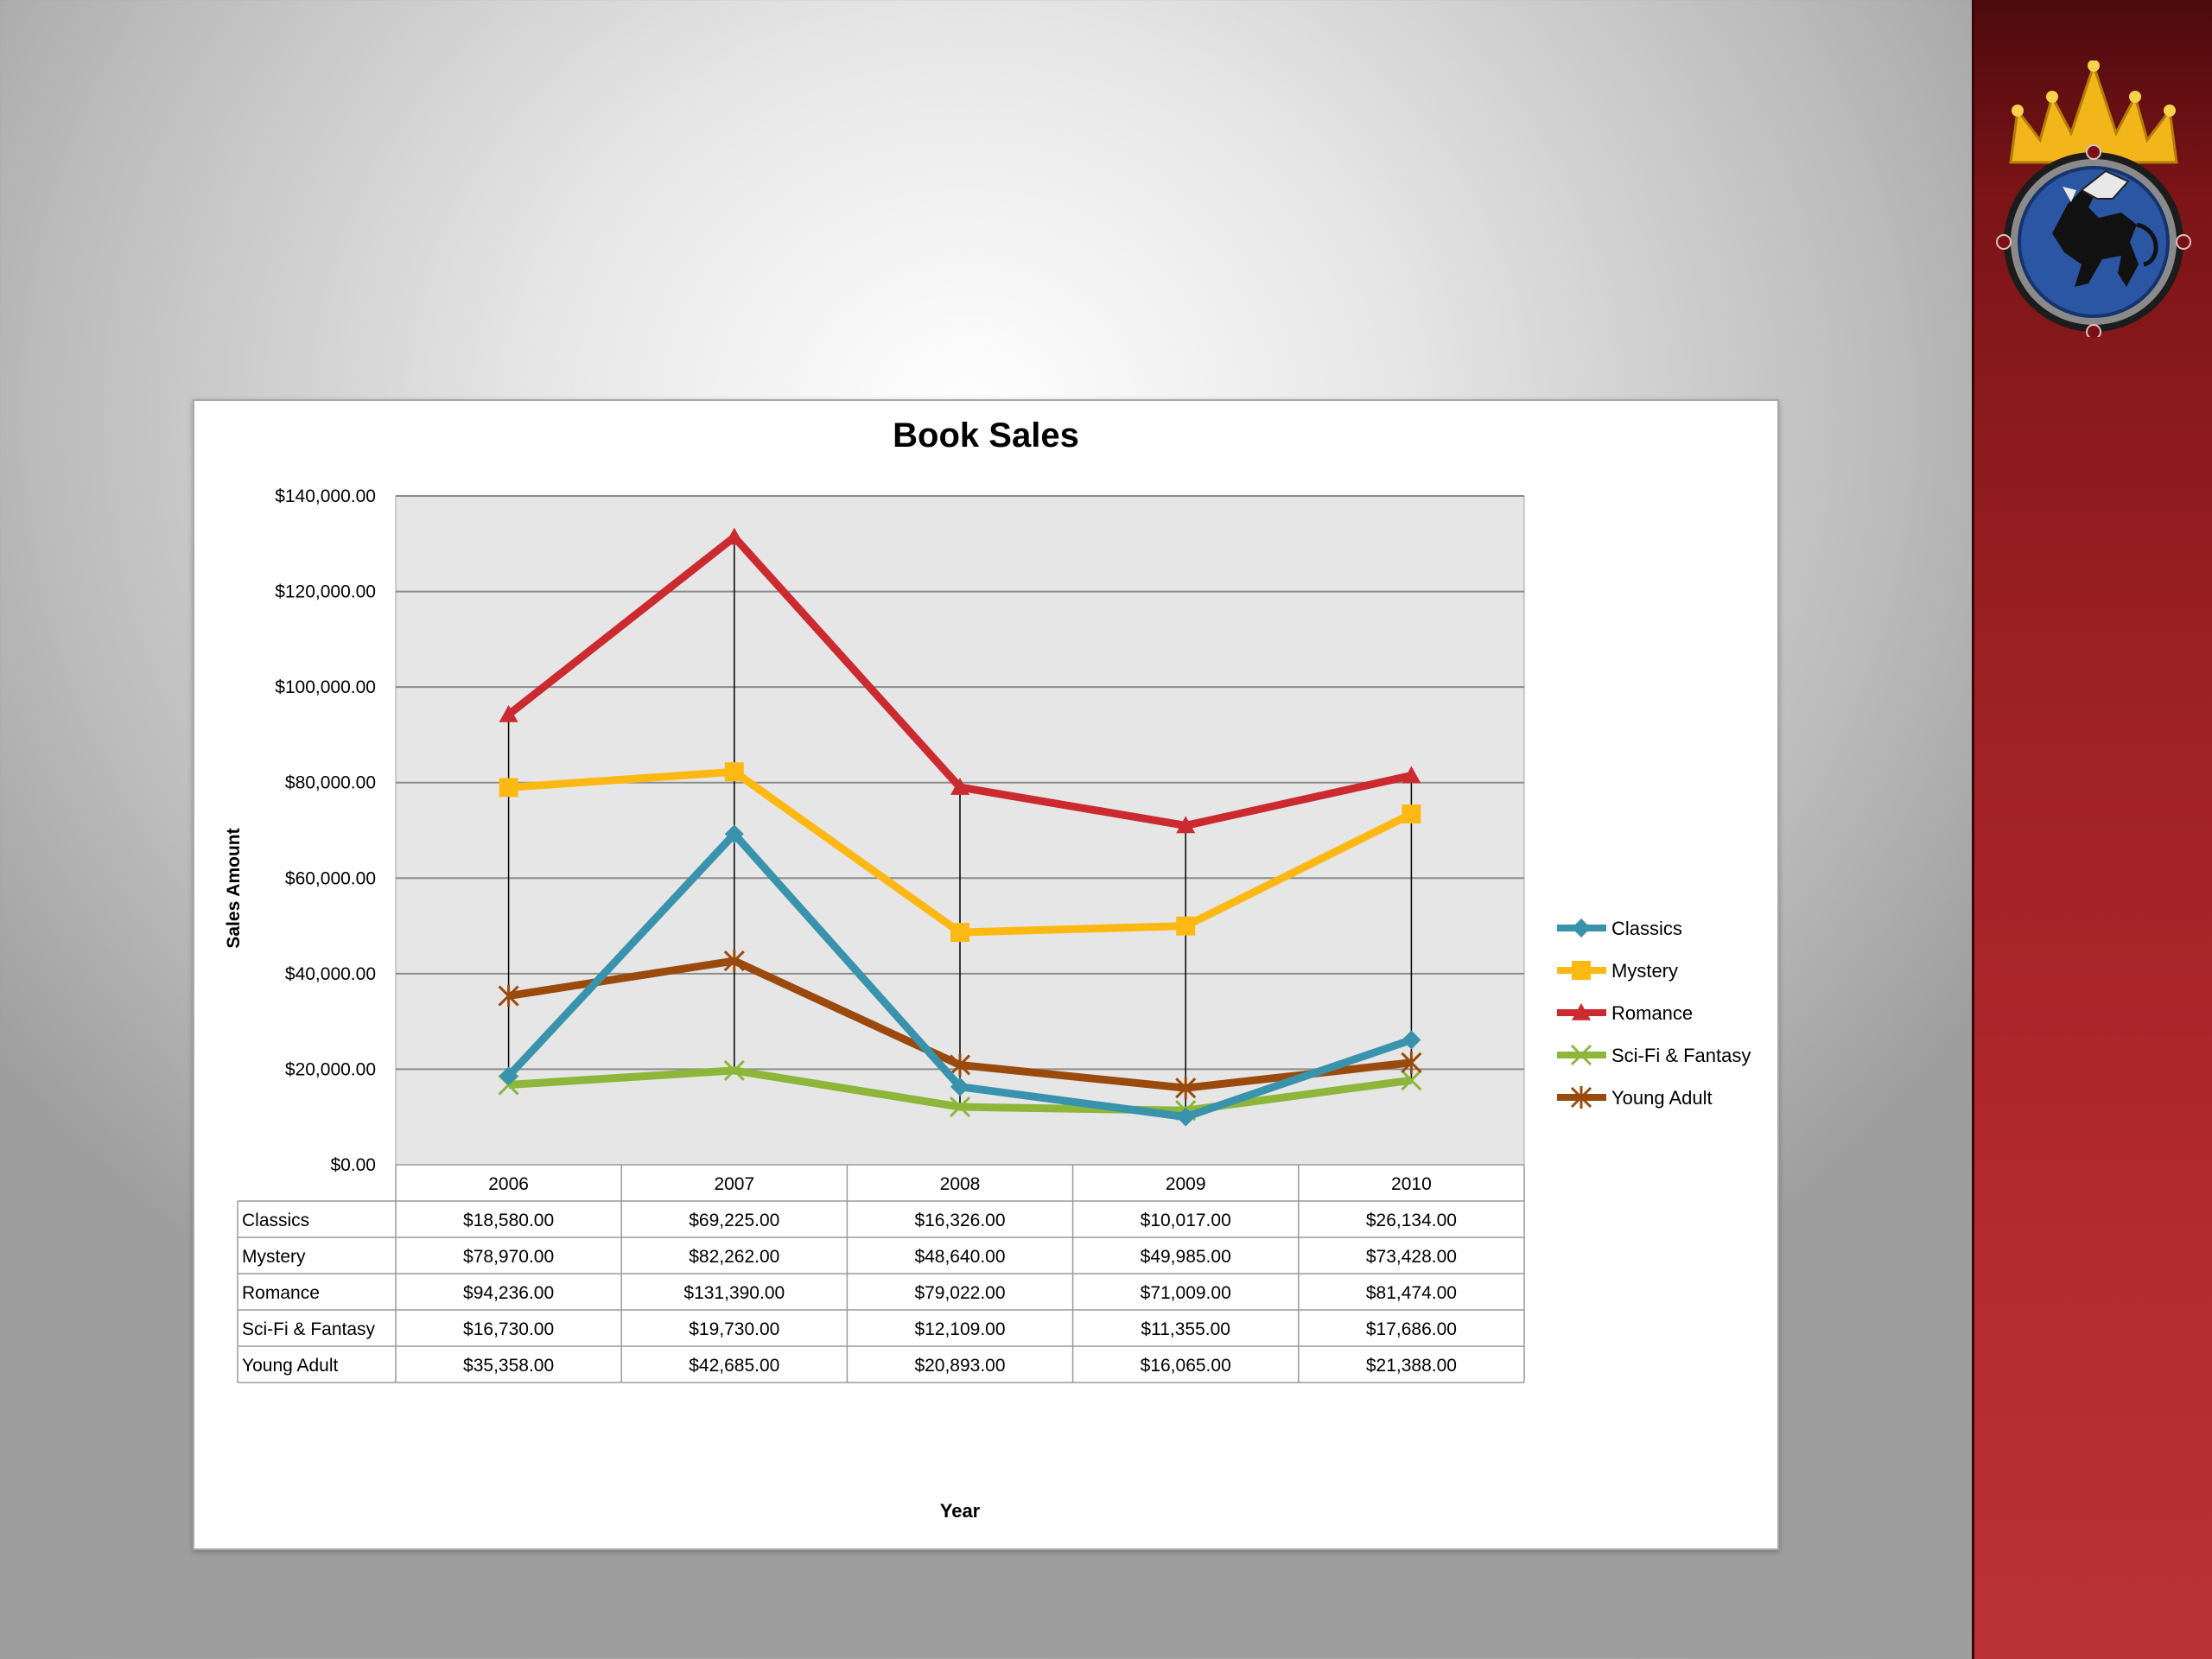 This screenshot has width=2212, height=1659. What do you see at coordinates (734, 1257) in the screenshot?
I see `table-cell: $82,262.00` at bounding box center [734, 1257].